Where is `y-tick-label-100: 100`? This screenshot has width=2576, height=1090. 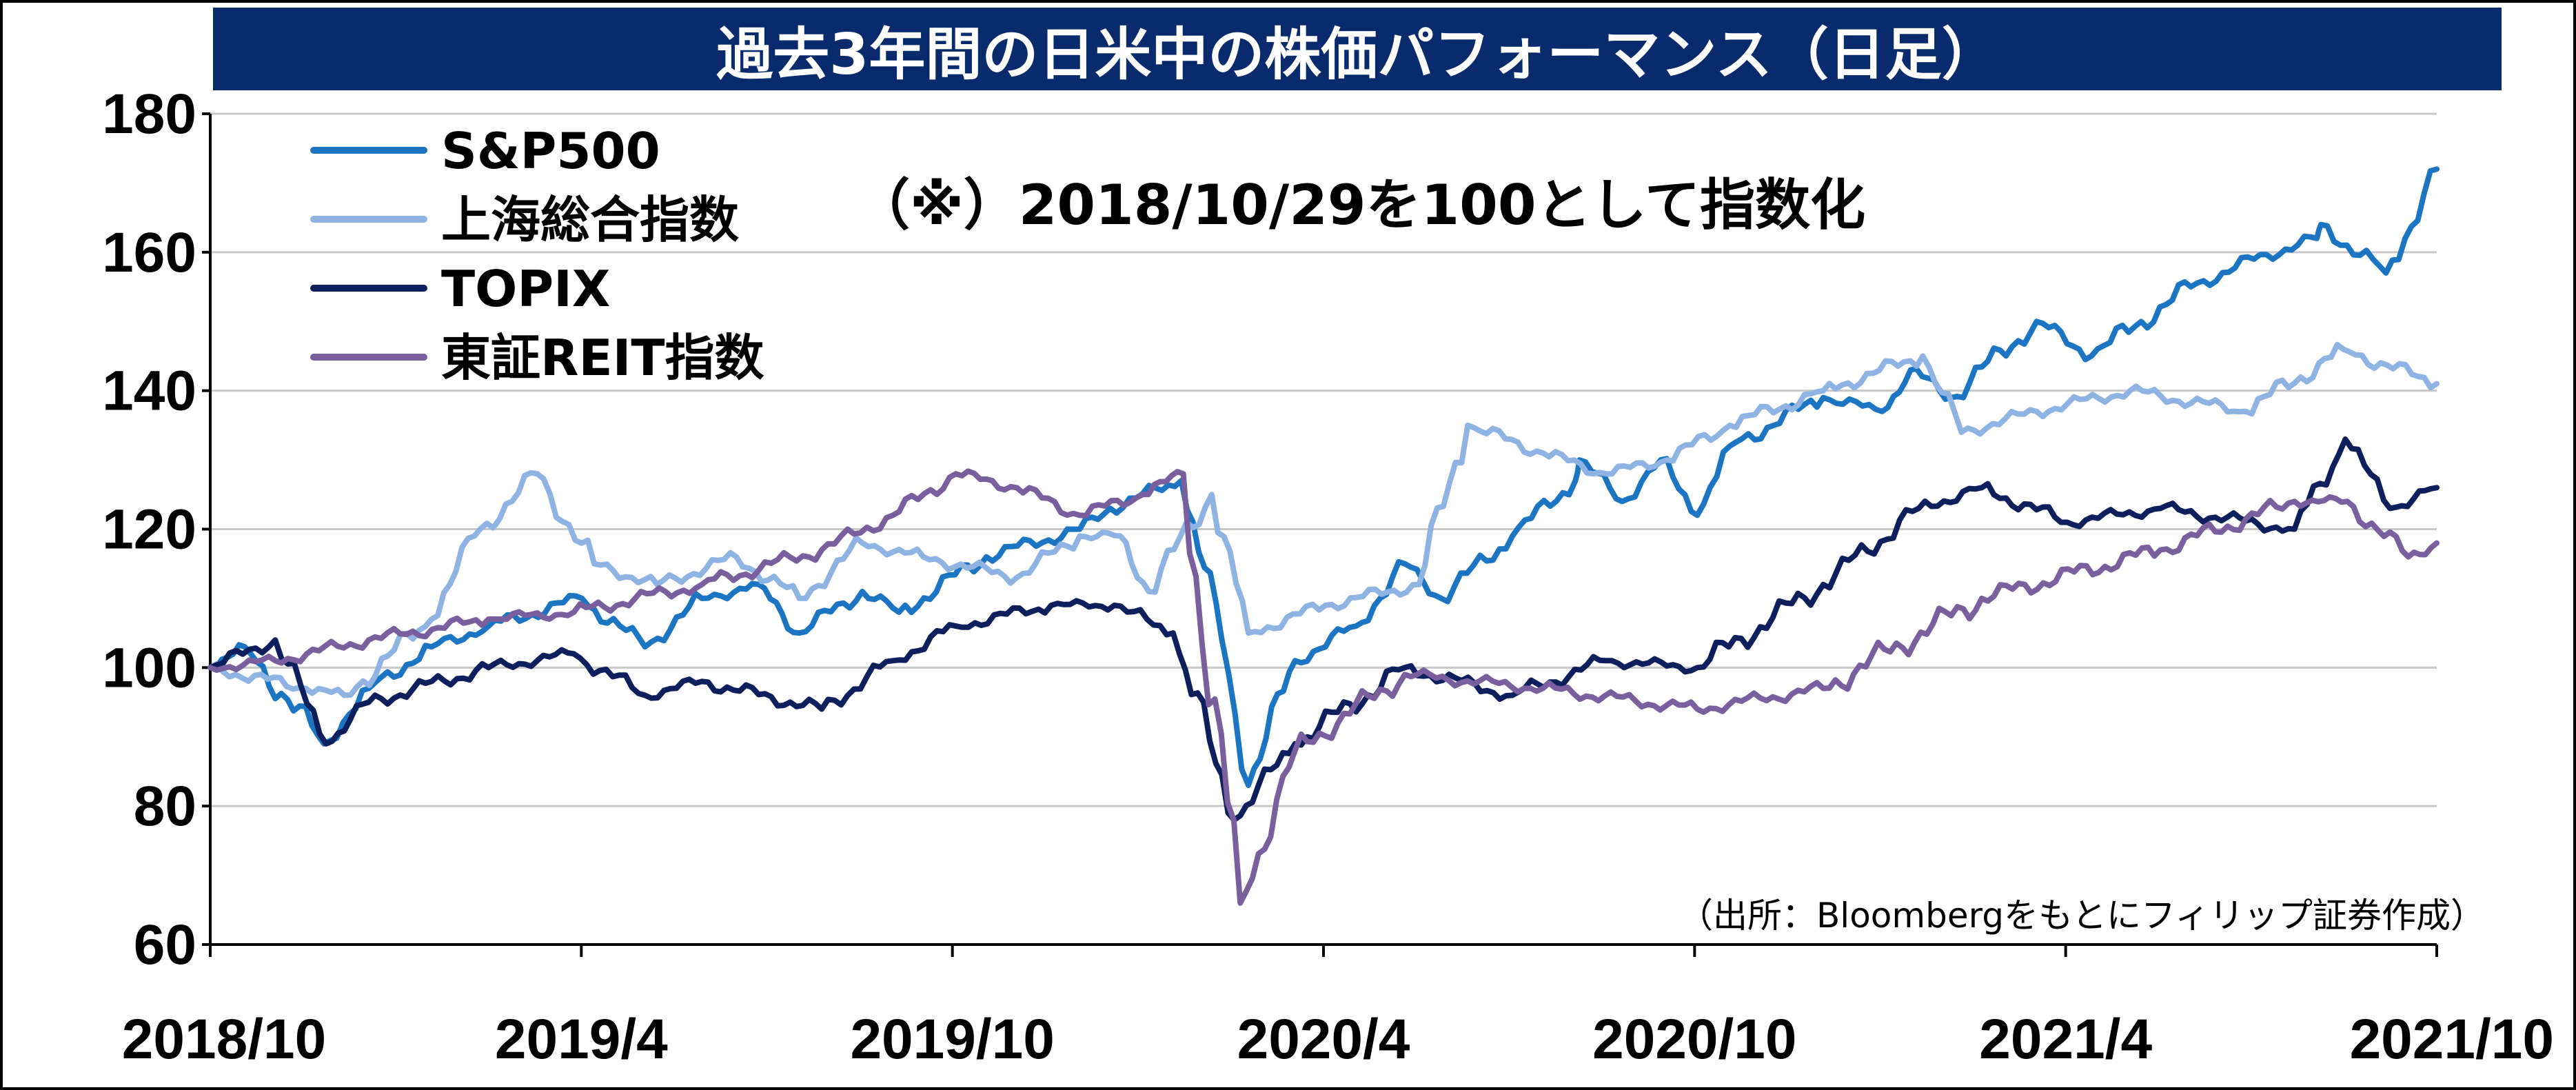 y-tick-label-100: 100 is located at coordinates (149, 667).